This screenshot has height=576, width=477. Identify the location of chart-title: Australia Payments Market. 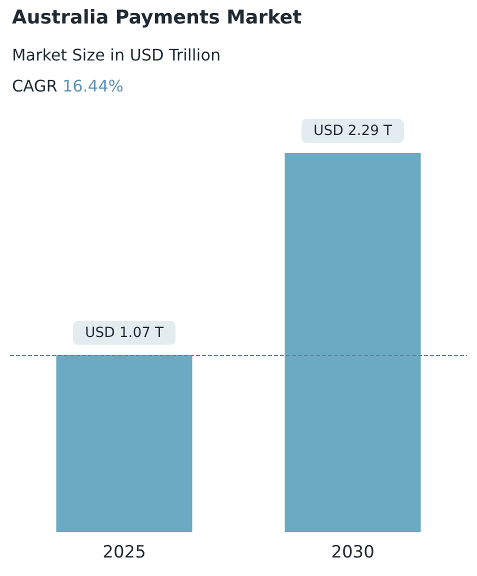
(157, 17).